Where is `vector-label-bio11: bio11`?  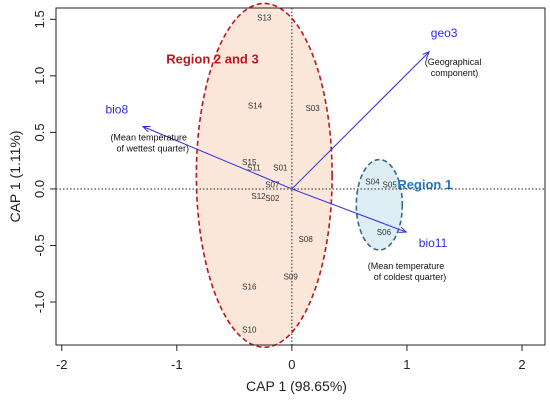 vector-label-bio11: bio11 is located at coordinates (433, 243).